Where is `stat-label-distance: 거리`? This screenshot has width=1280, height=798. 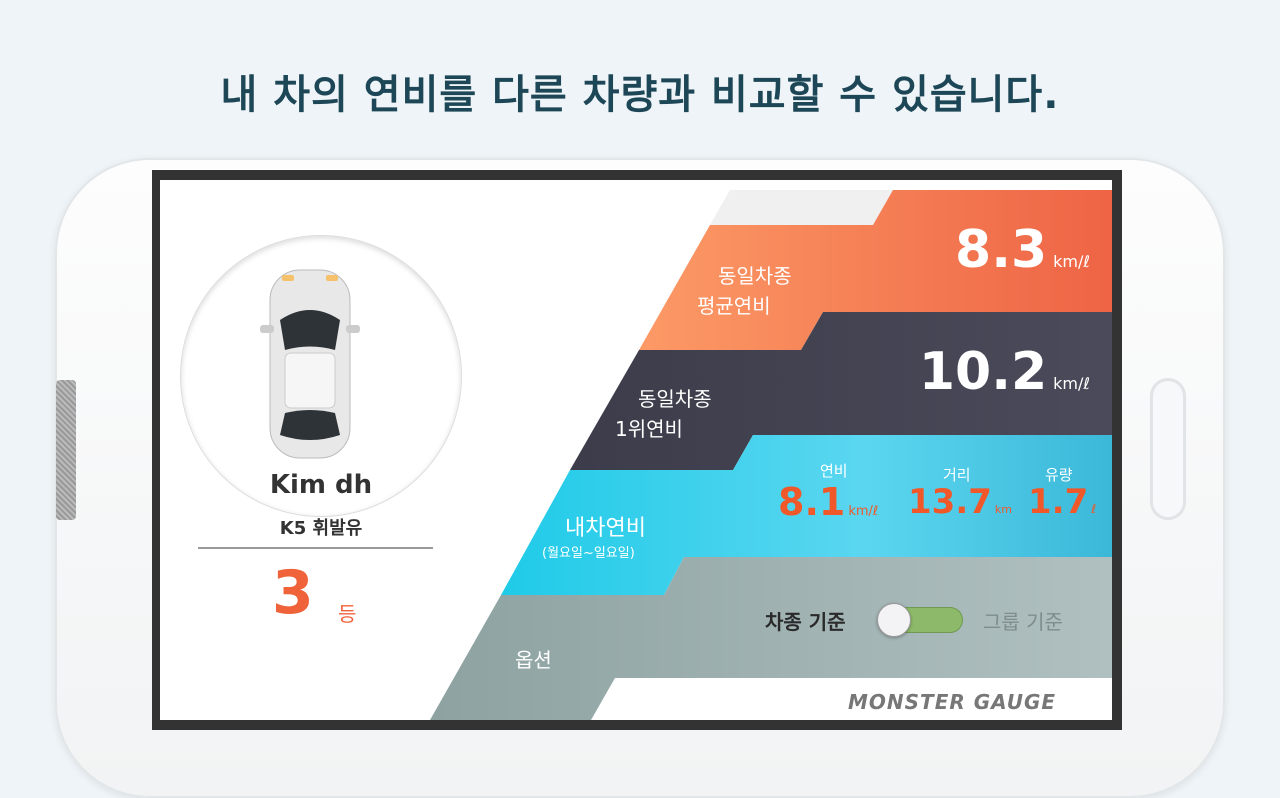
stat-label-distance: 거리 is located at coordinates (957, 475).